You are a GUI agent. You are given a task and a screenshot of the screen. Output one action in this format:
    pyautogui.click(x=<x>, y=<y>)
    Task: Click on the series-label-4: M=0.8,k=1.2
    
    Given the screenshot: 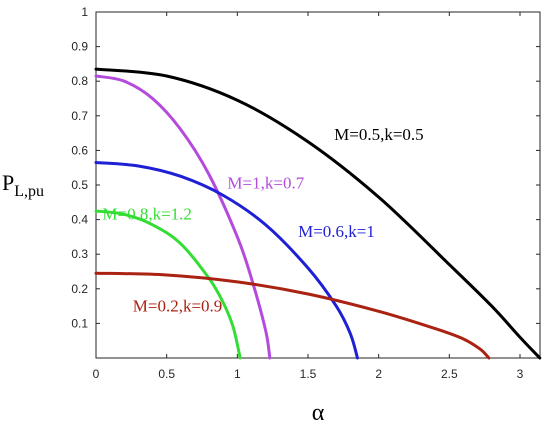 What is the action you would take?
    pyautogui.click(x=147, y=214)
    